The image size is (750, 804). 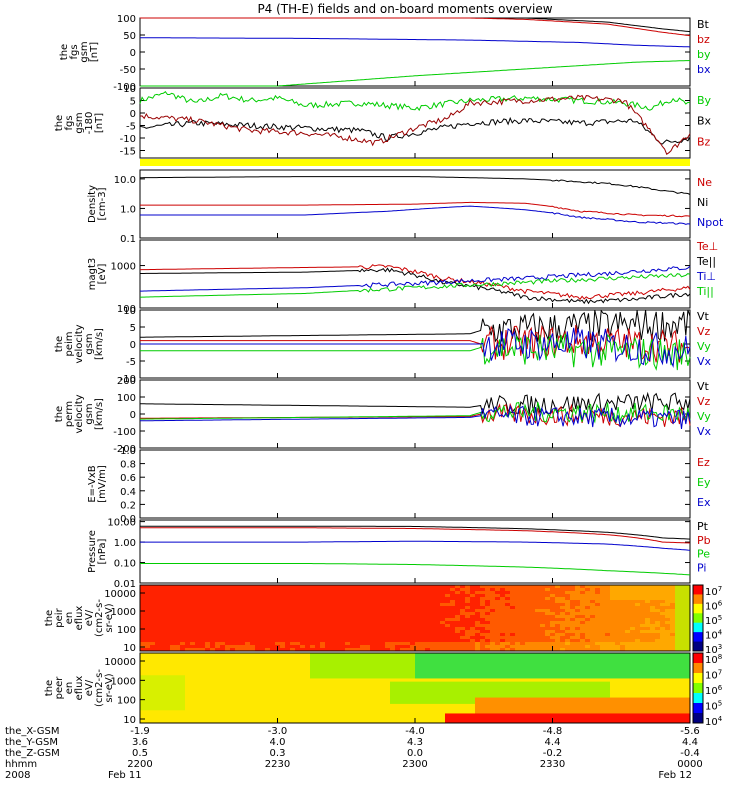 I want to click on y-tick-label: 0, so click(x=133, y=345).